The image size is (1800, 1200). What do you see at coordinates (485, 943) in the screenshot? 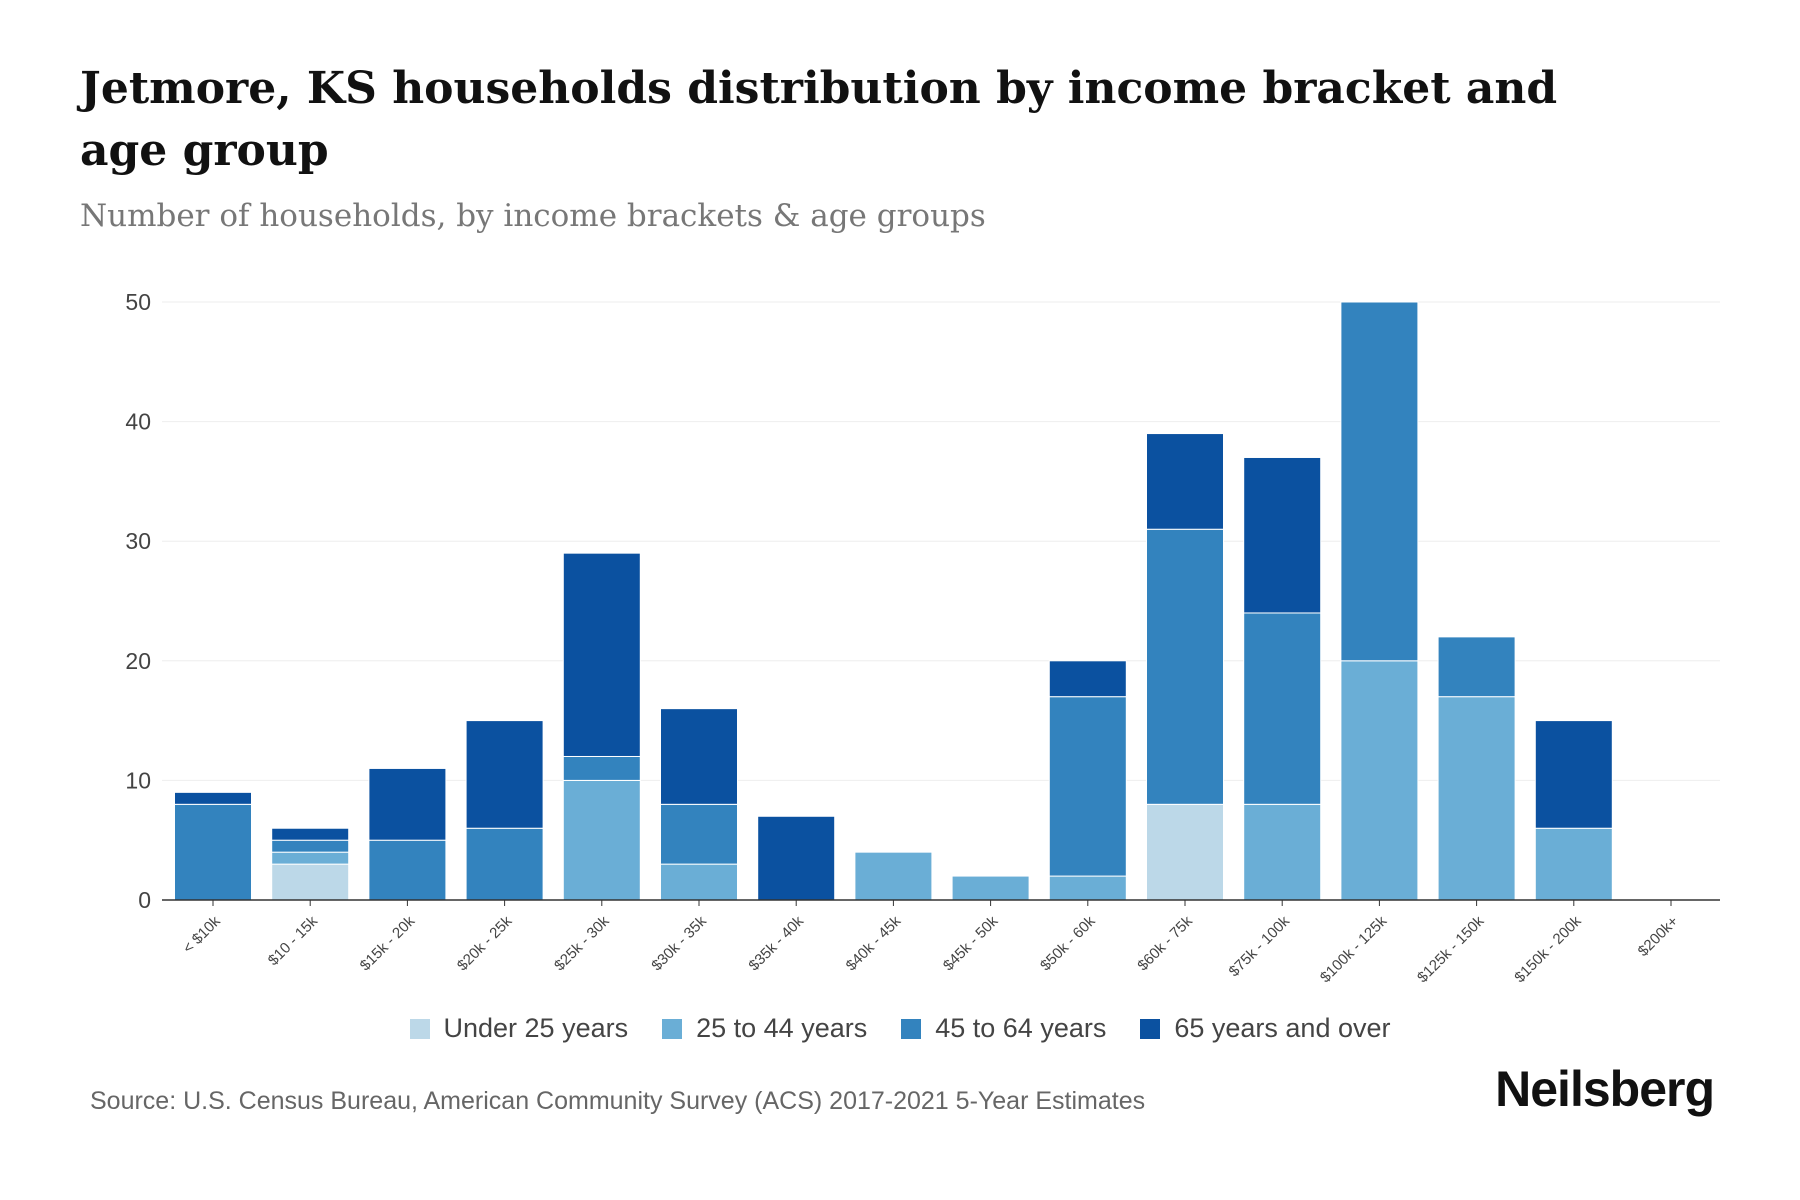
I see `x-tick-label: $20k - 25k` at bounding box center [485, 943].